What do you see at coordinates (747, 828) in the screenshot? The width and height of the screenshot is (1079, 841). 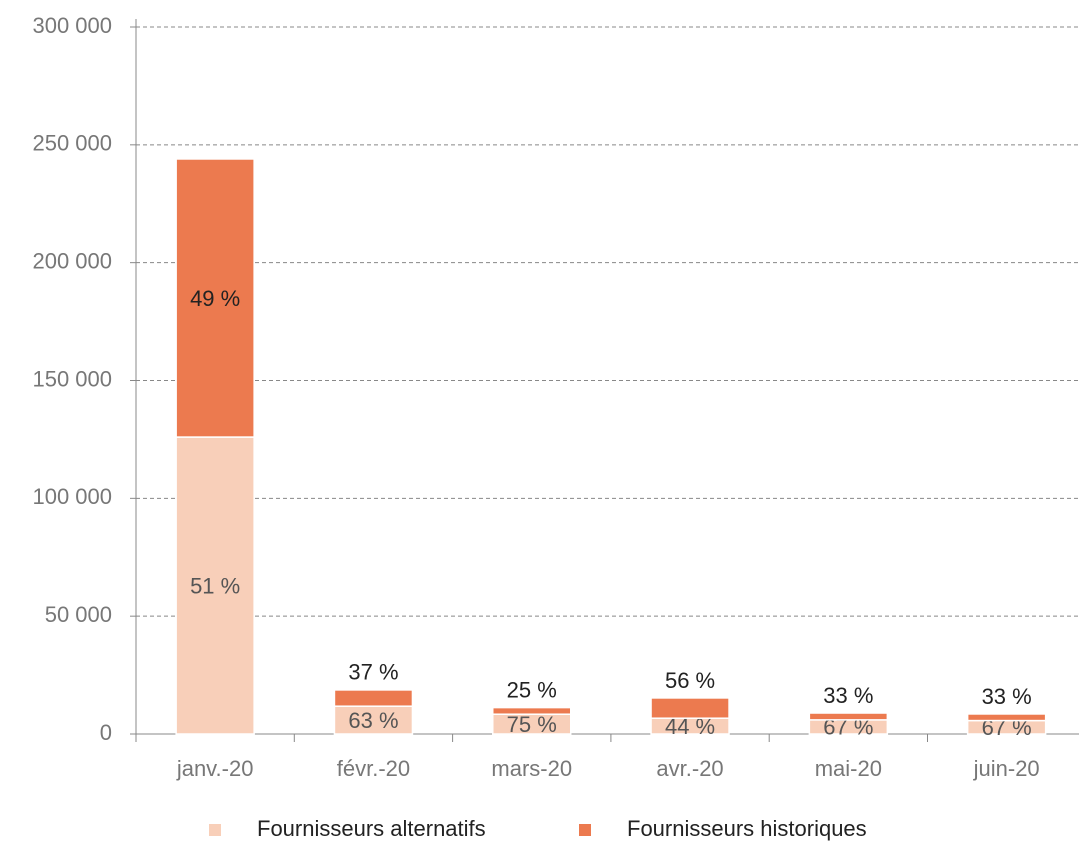 I see `legend-label: Fournisseurs historiques` at bounding box center [747, 828].